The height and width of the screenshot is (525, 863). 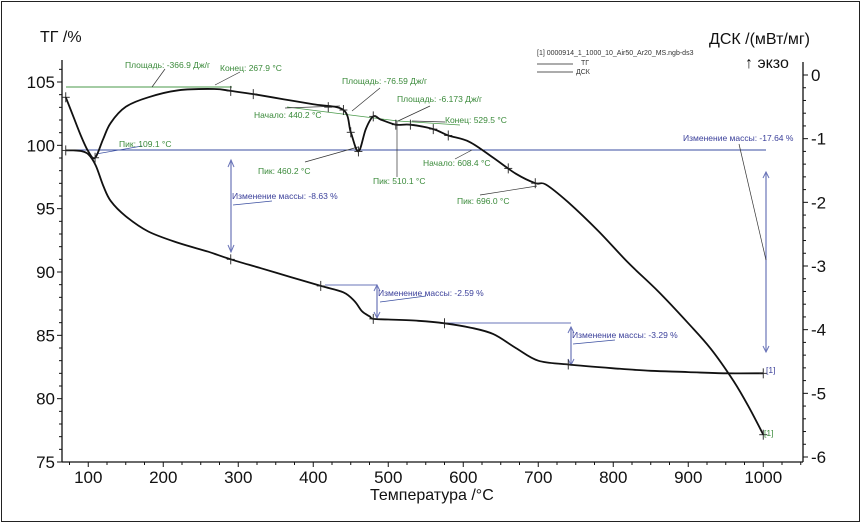 I want to click on left-axis-title: ТГ /%, so click(x=61, y=37).